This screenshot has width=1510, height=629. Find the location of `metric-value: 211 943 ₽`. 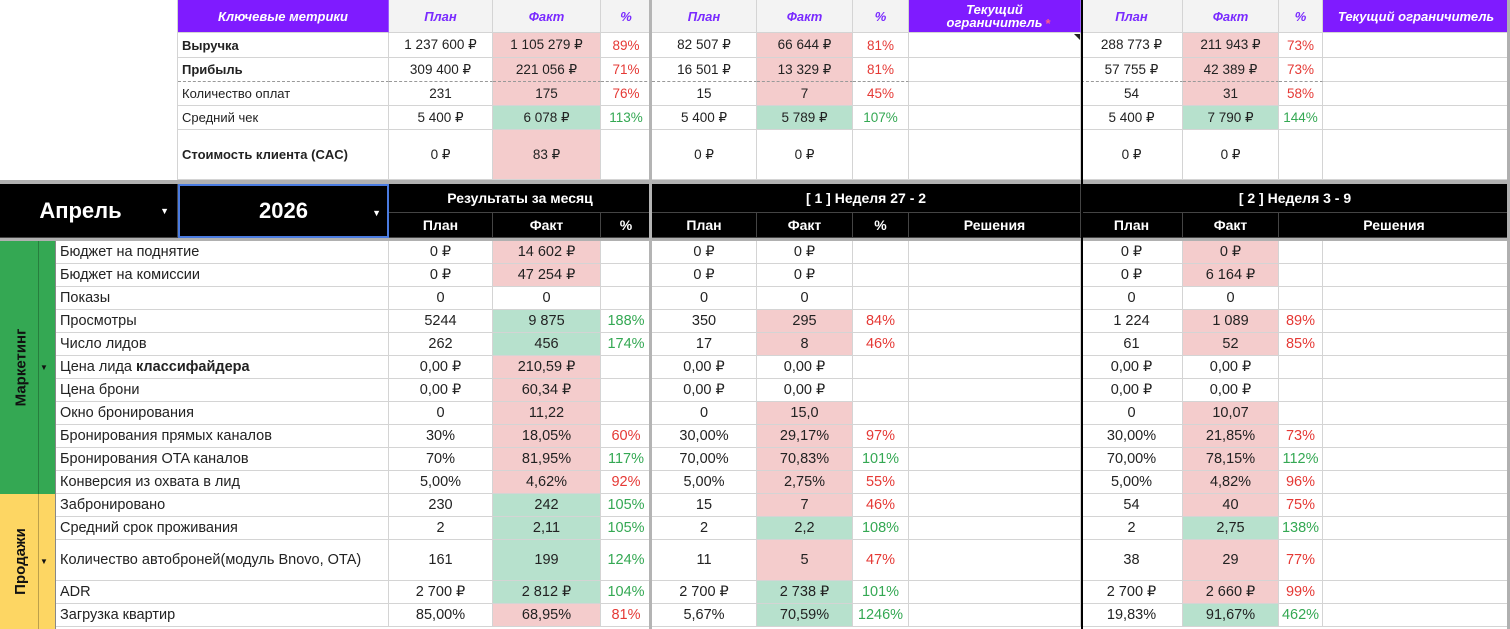

metric-value: 211 943 ₽ is located at coordinates (1231, 45).